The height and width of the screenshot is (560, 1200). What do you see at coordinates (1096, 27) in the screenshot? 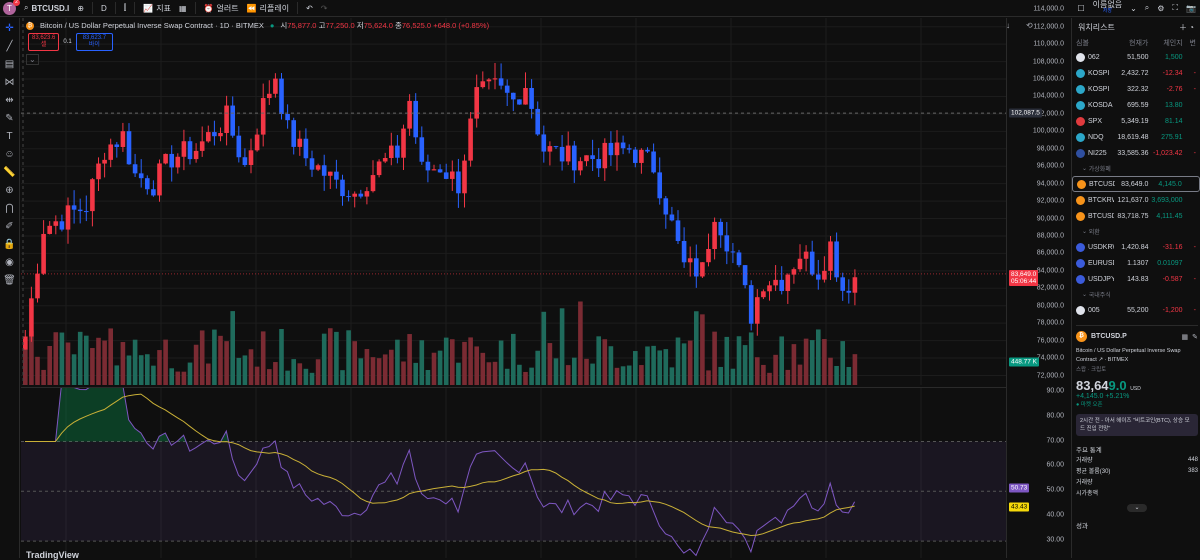
I see `watchlist-title: 워치리스트` at bounding box center [1096, 27].